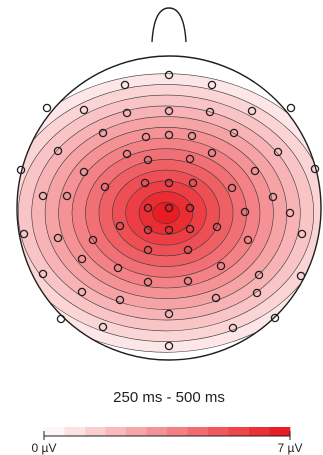 This screenshot has width=323, height=455. I want to click on colorbar-min-label: 0 µV, so click(44, 448).